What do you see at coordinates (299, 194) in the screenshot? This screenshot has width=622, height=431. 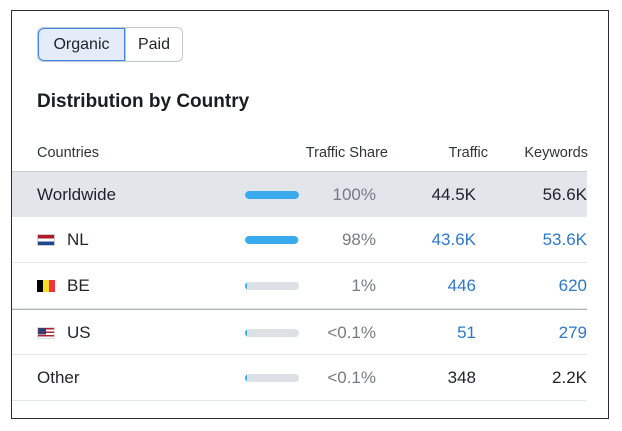 I see `table-row-worldwide: Worldwide 100% 44.5K 56.6K` at bounding box center [299, 194].